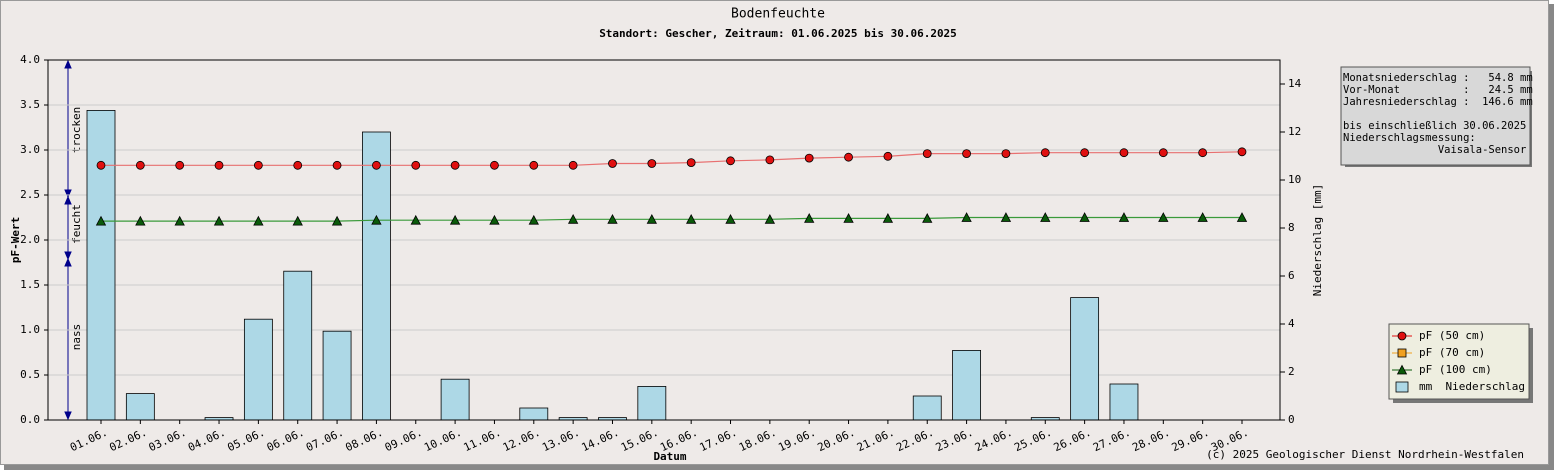 Image resolution: width=1555 pixels, height=470 pixels. I want to click on y-tick-label: 1.0, so click(30, 329).